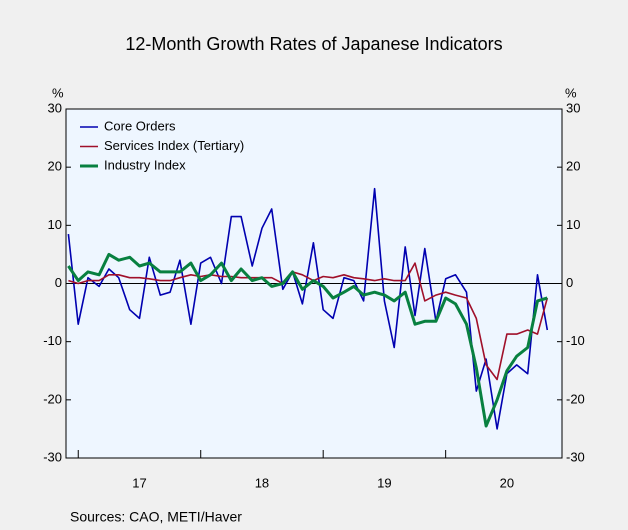 Image resolution: width=628 pixels, height=530 pixels. Describe the element at coordinates (139, 482) in the screenshot. I see `x-tick-label: 17` at that location.